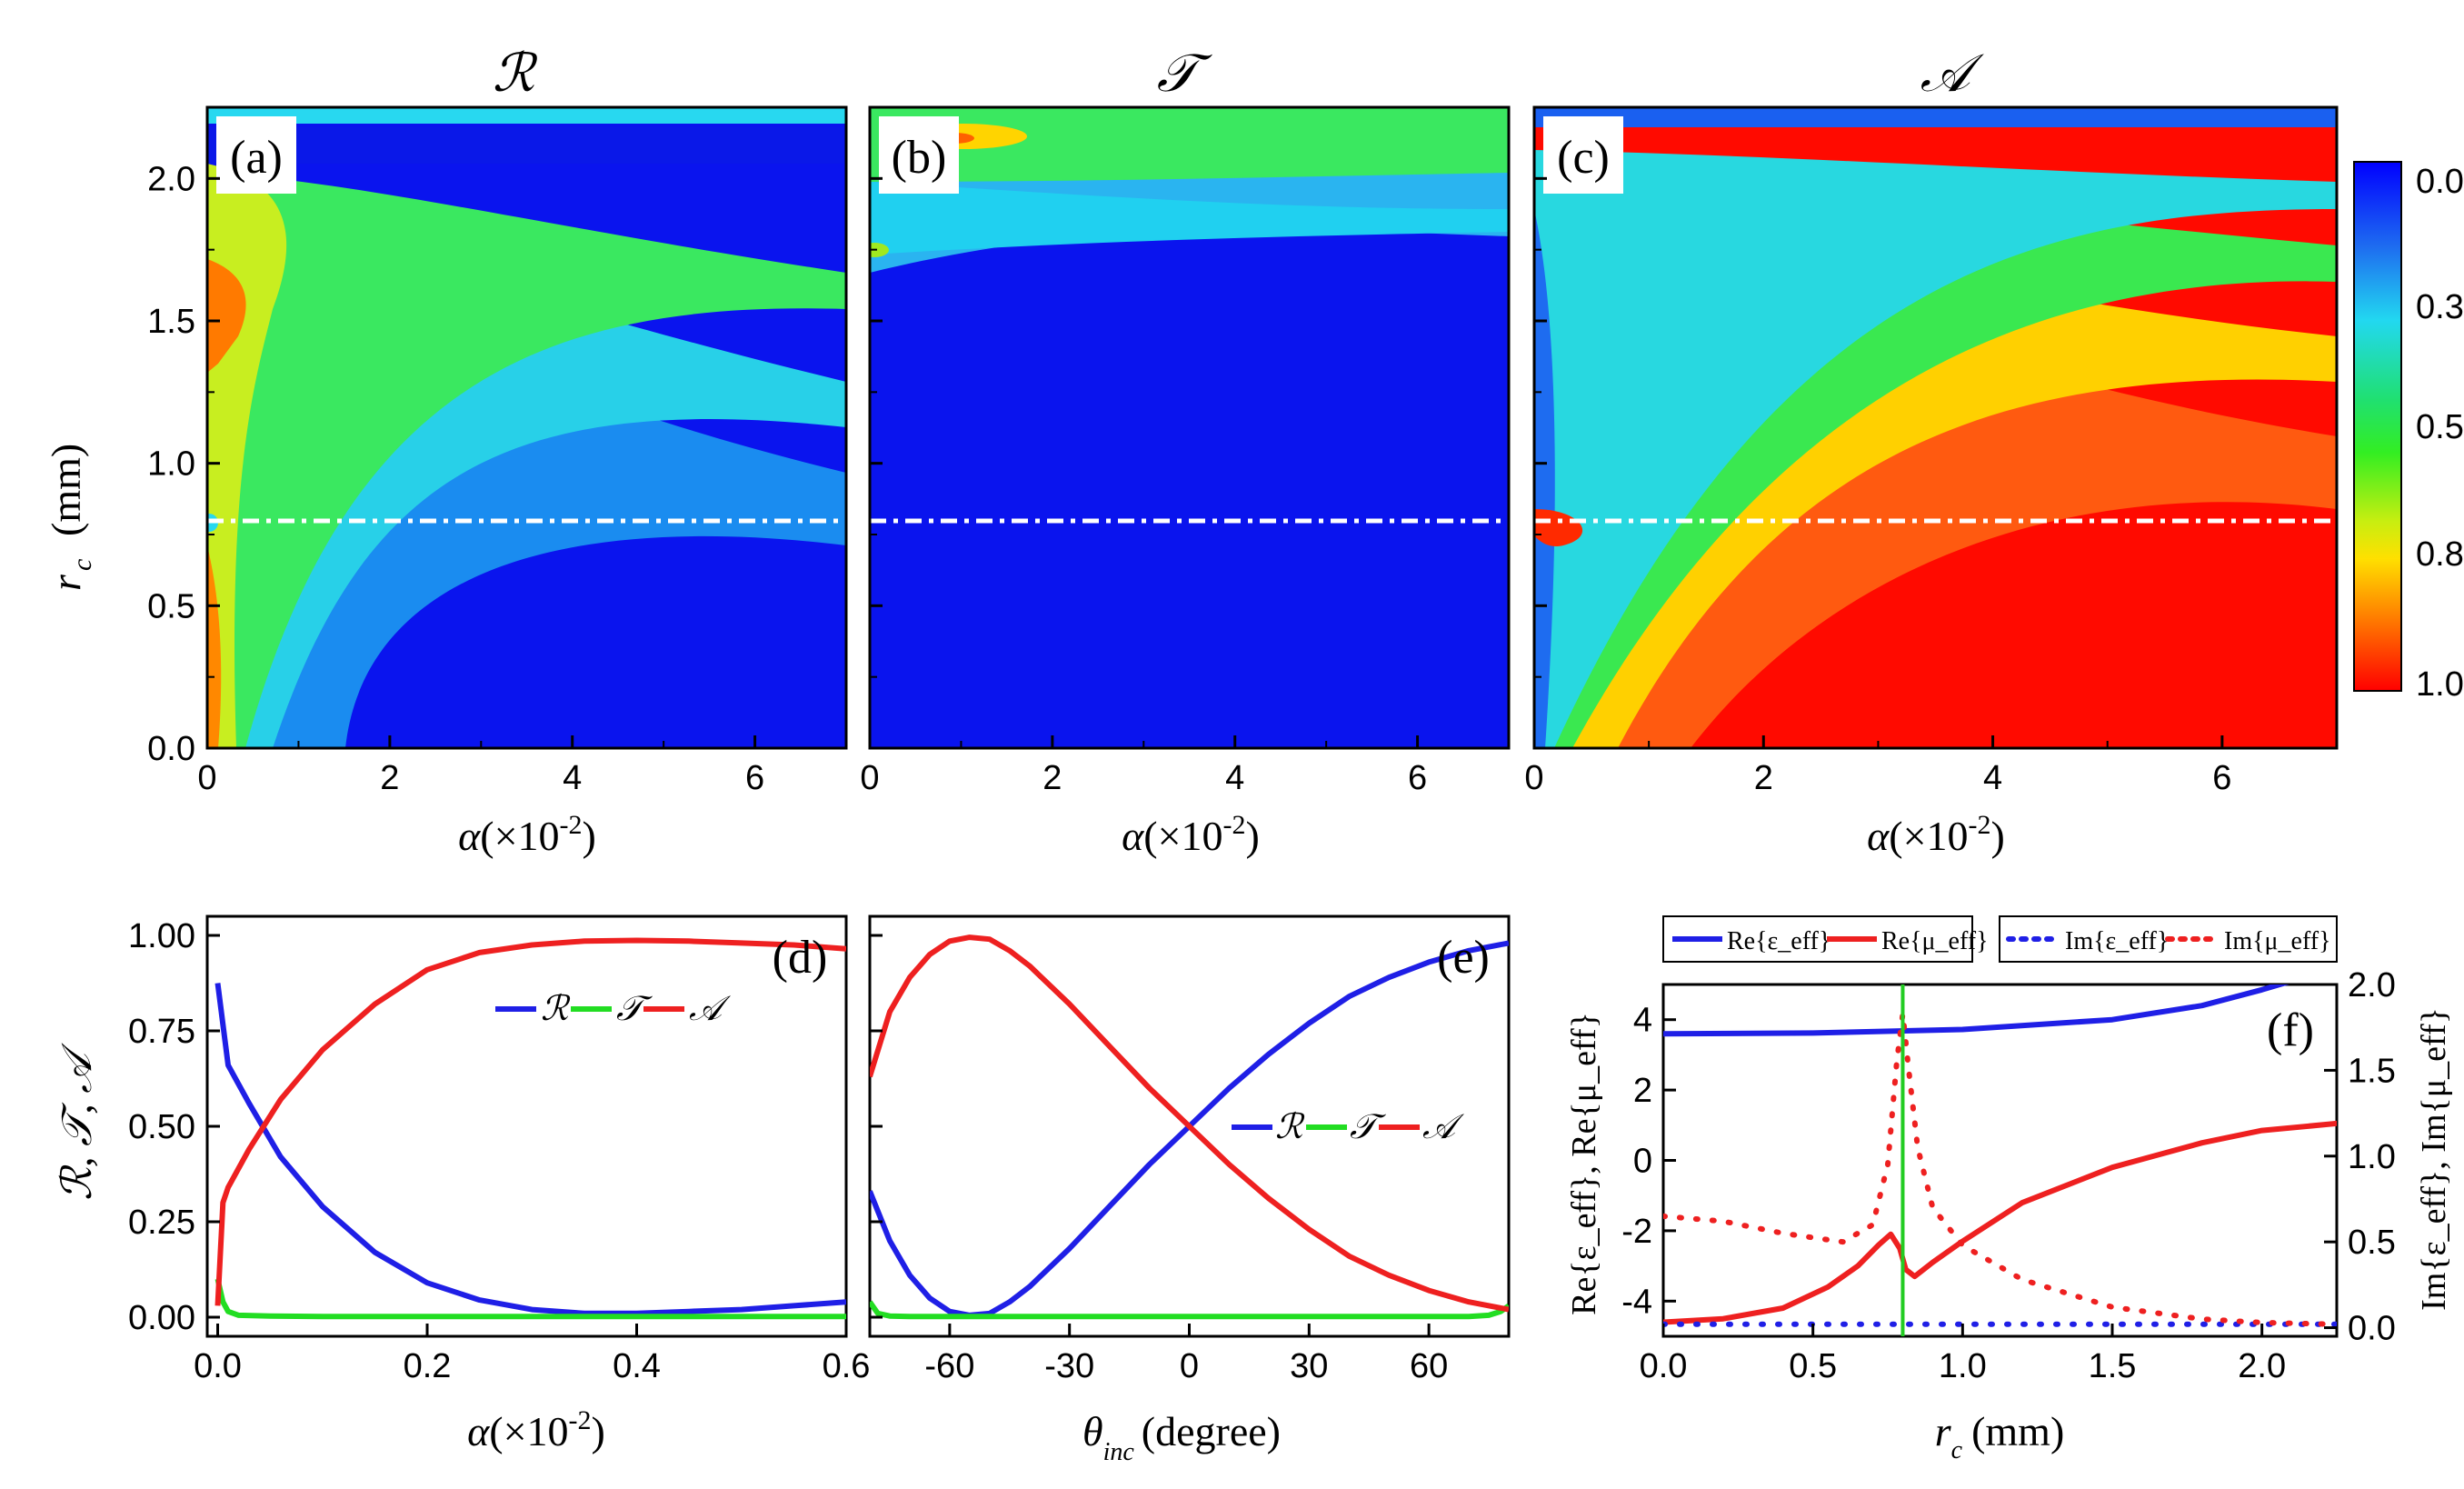 The width and height of the screenshot is (2464, 1489). I want to click on colorbar-tick-1: 0.3, so click(2440, 307).